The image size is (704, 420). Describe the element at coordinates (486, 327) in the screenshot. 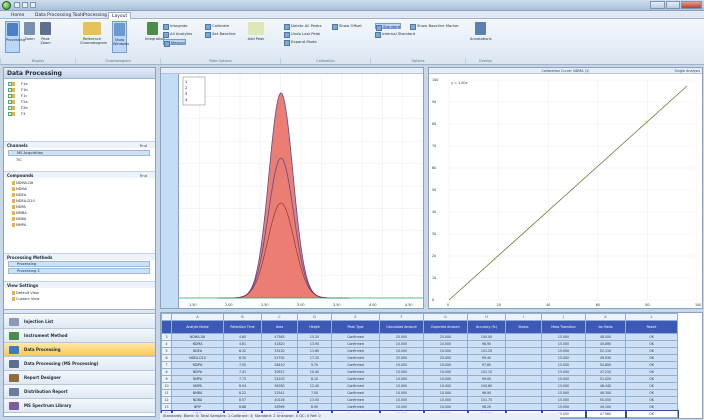

I see `column-header: Accuracy (%)` at that location.